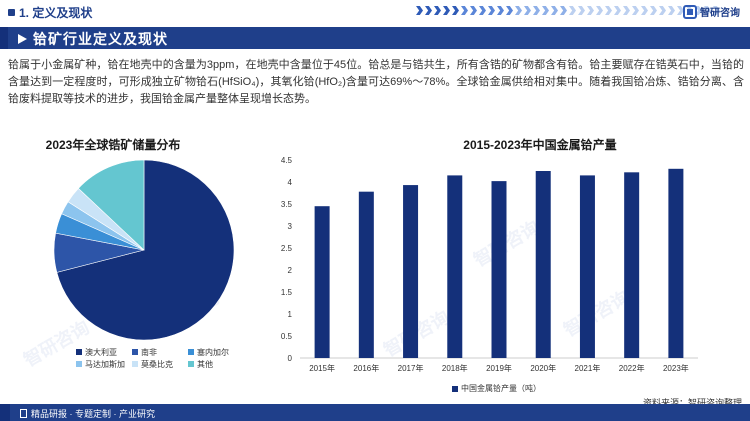 The height and width of the screenshot is (421, 750). I want to click on bar-legend-swatch, so click(455, 388).